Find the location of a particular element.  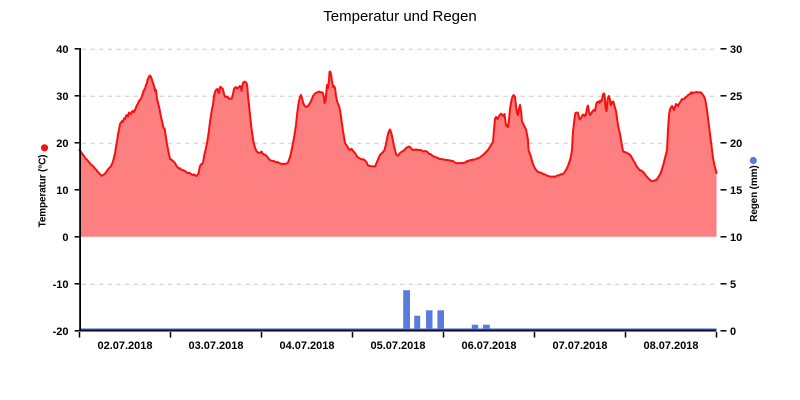

svg-text: Temperatur (°C) is located at coordinates (43, 191).